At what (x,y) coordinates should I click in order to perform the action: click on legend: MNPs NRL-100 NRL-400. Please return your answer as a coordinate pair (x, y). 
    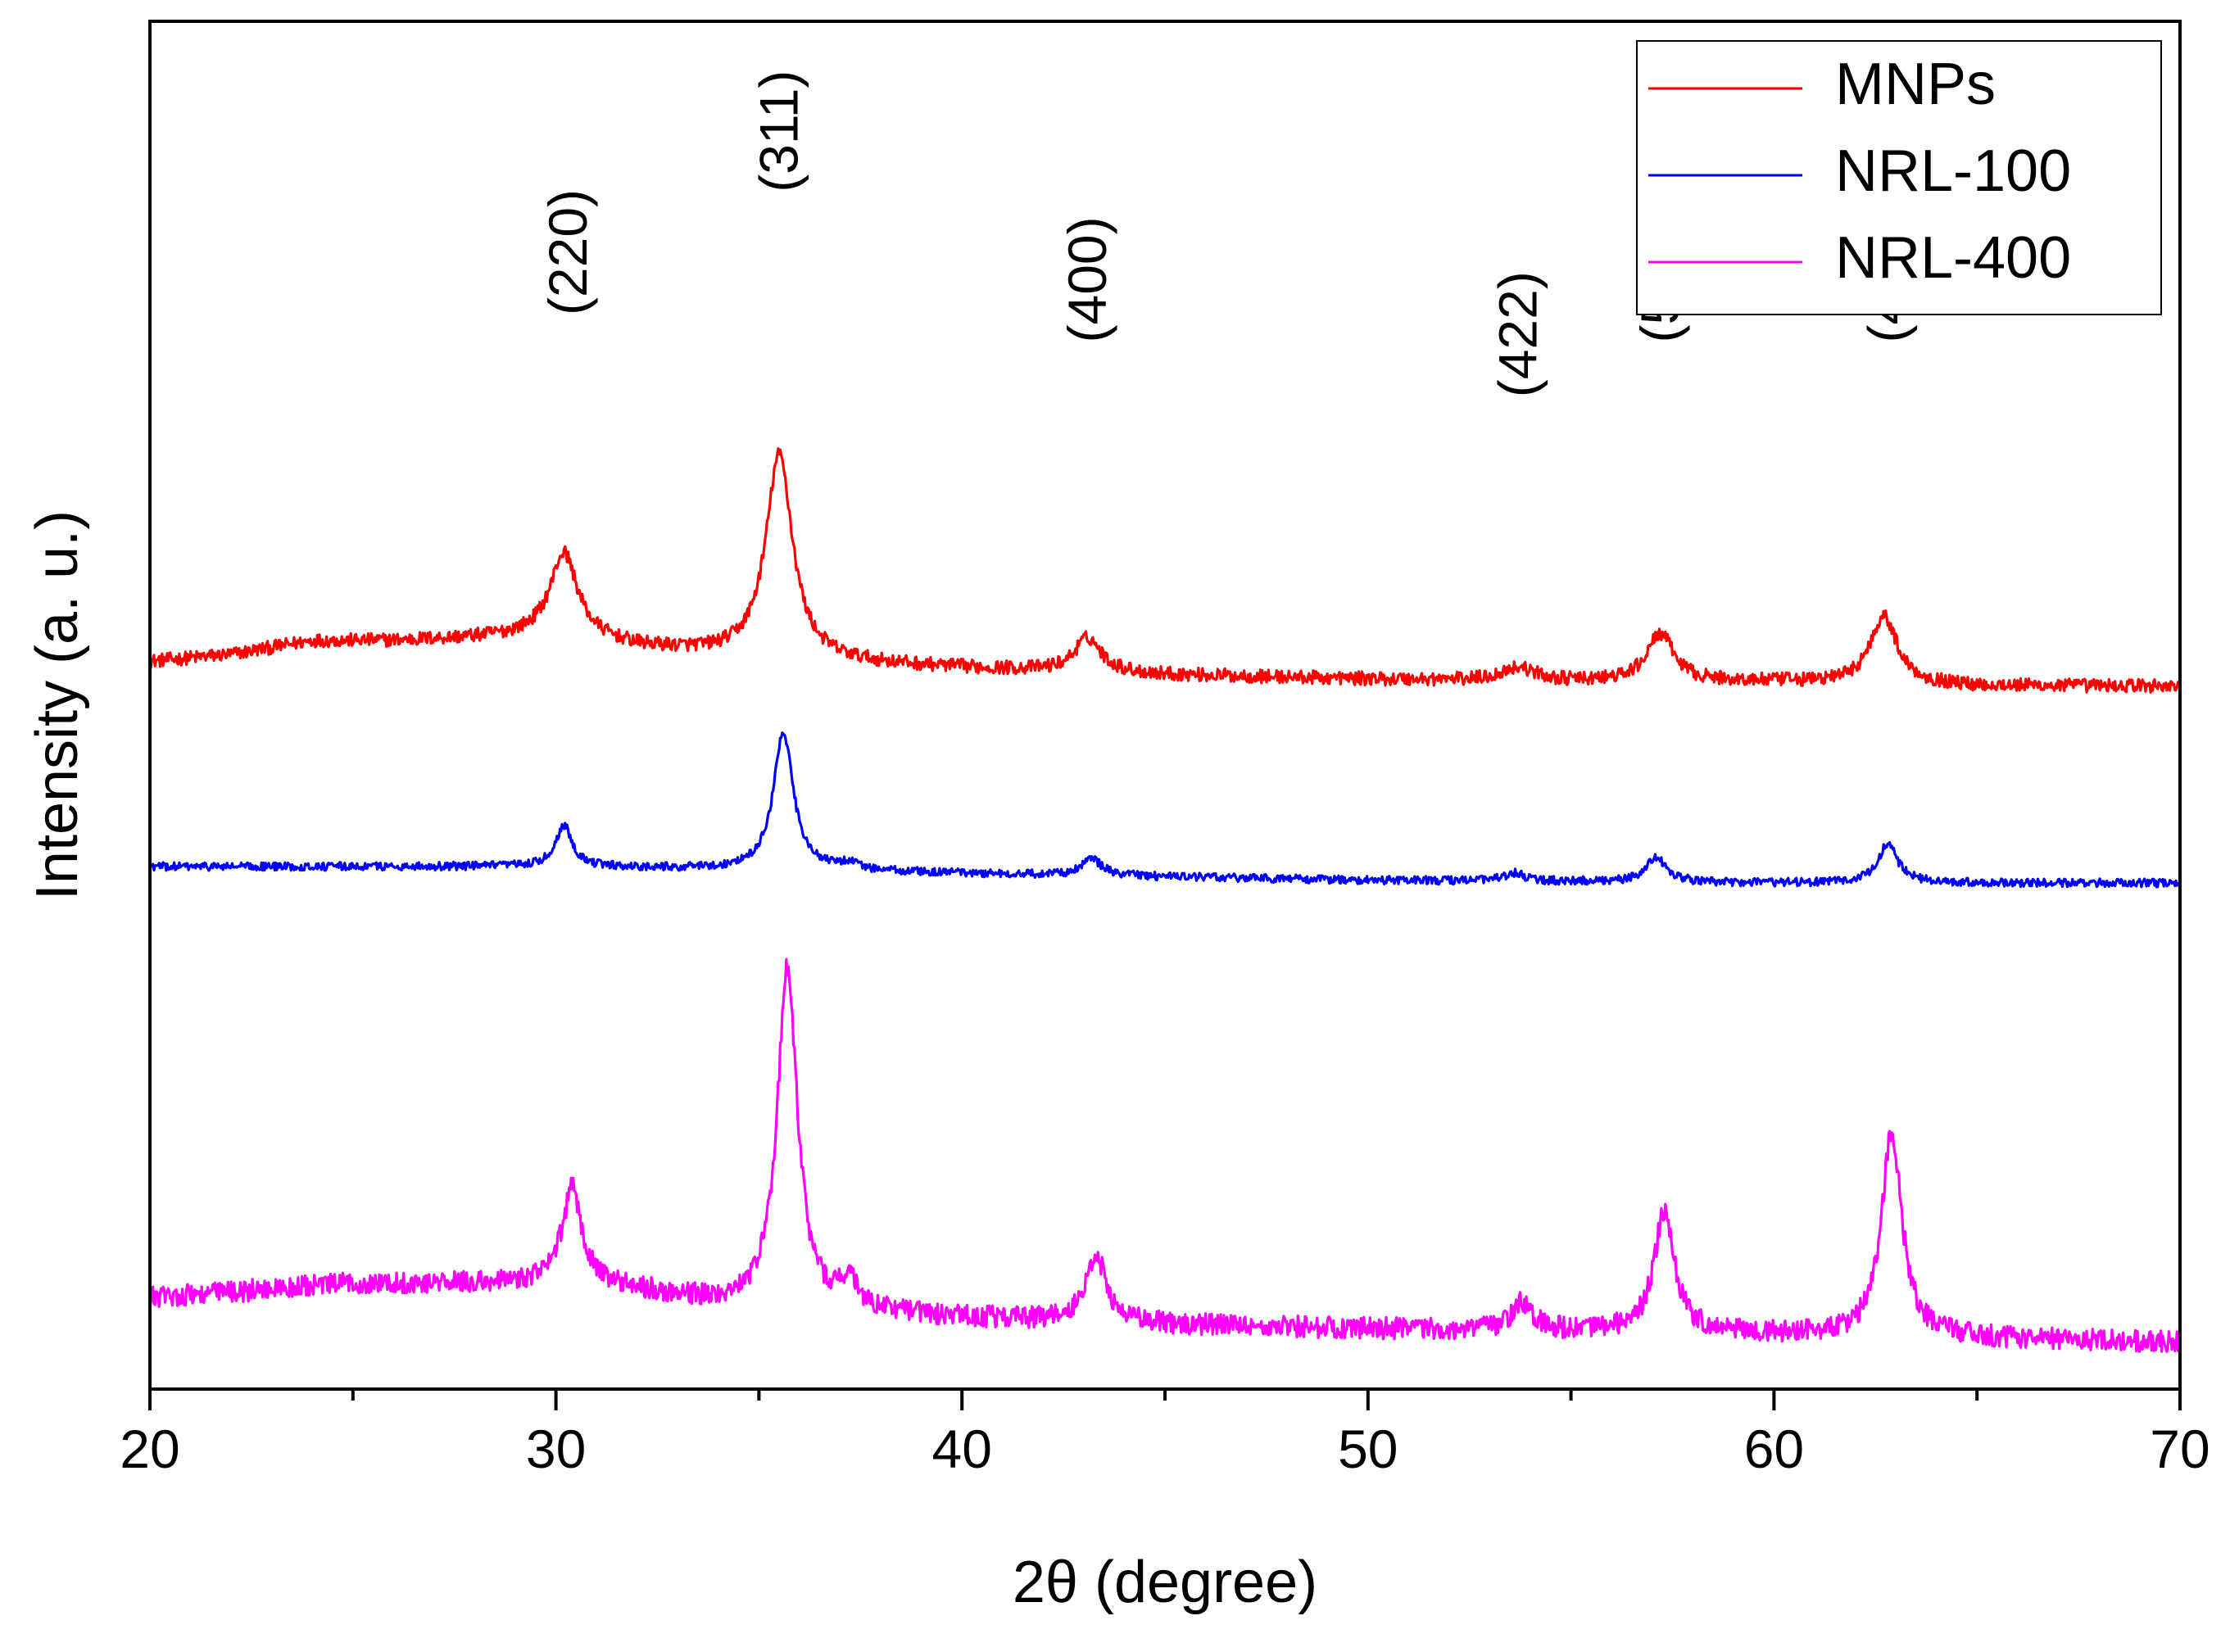
    Looking at the image, I should click on (1899, 177).